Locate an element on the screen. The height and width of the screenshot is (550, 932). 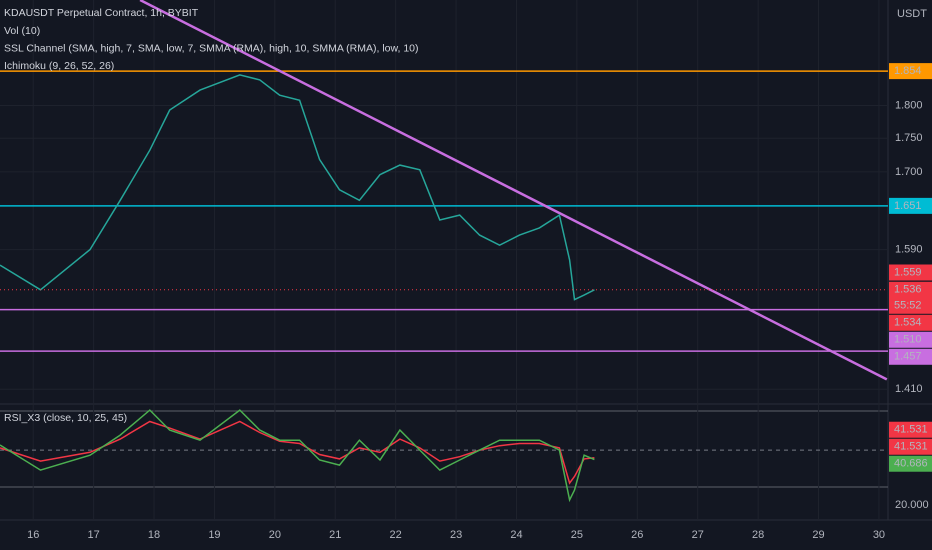
indicator-label: Ichimoku (9, 26, 52, 26) is located at coordinates (59, 66).